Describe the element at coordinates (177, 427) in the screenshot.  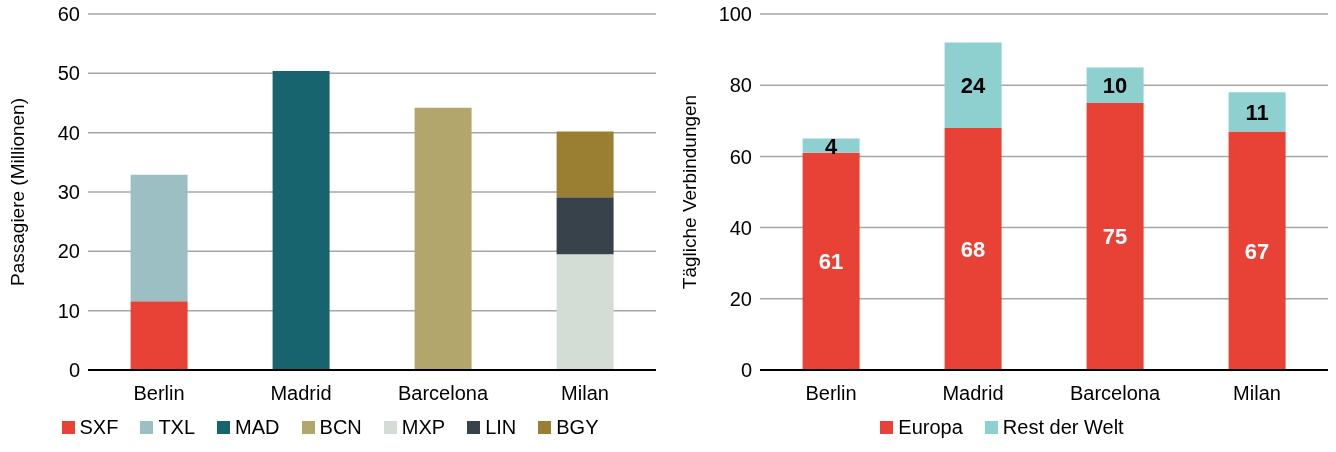
I see `legend-label: TXL` at that location.